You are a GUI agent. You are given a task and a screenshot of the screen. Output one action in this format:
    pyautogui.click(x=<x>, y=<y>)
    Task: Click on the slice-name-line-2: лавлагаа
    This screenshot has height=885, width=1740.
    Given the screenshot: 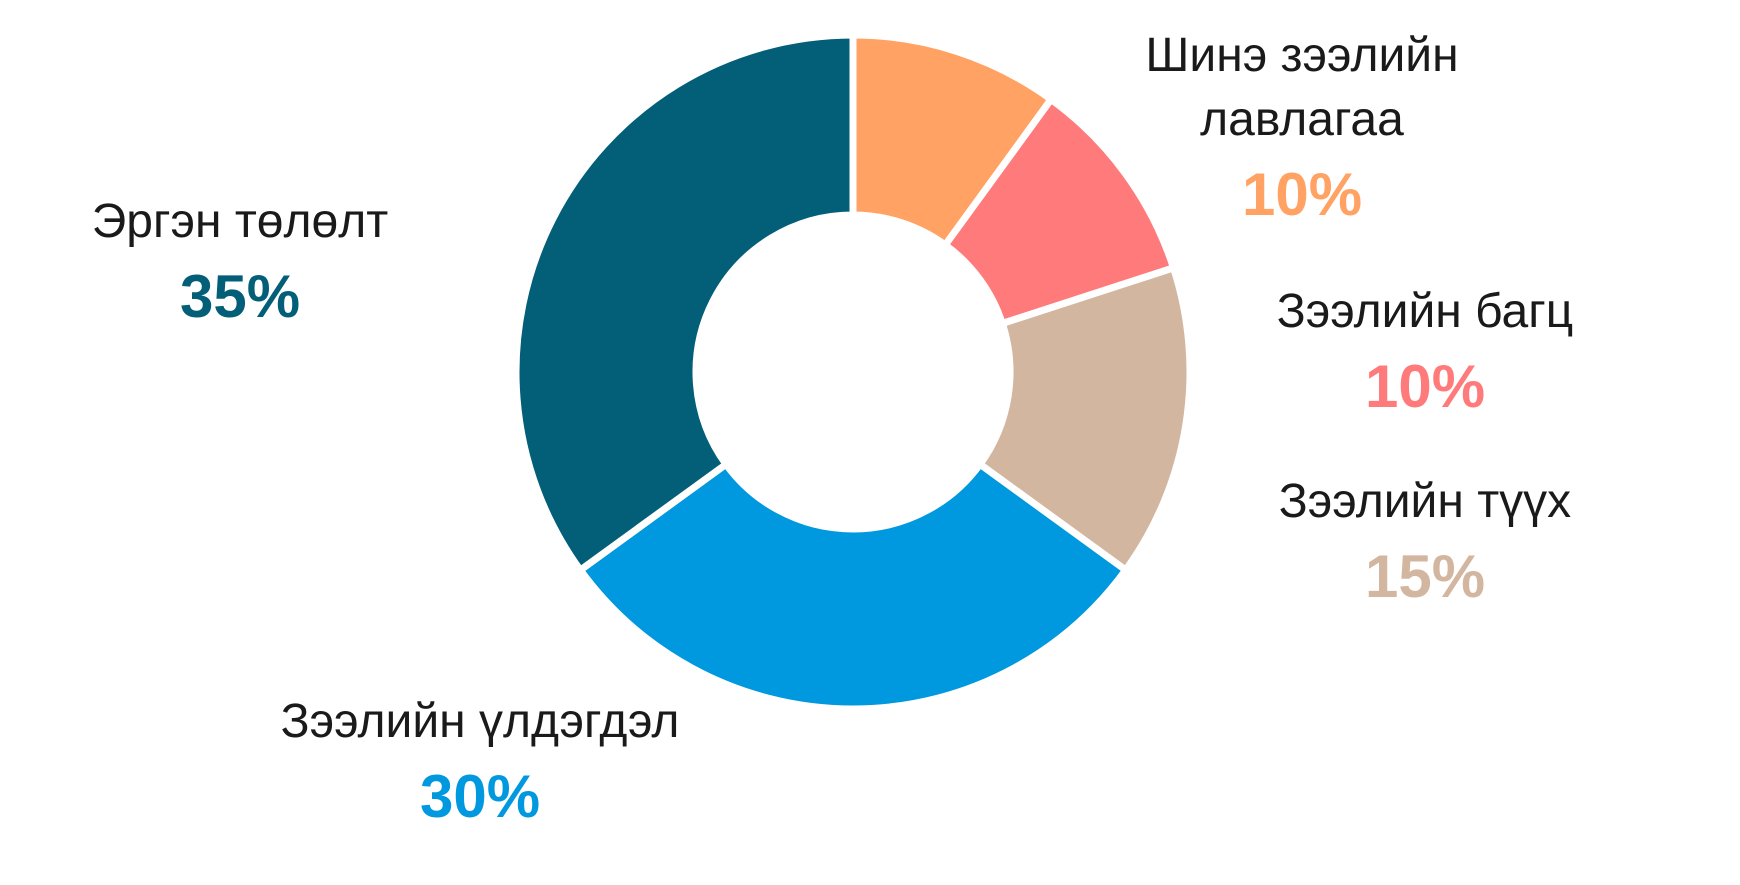 What is the action you would take?
    pyautogui.click(x=1302, y=119)
    